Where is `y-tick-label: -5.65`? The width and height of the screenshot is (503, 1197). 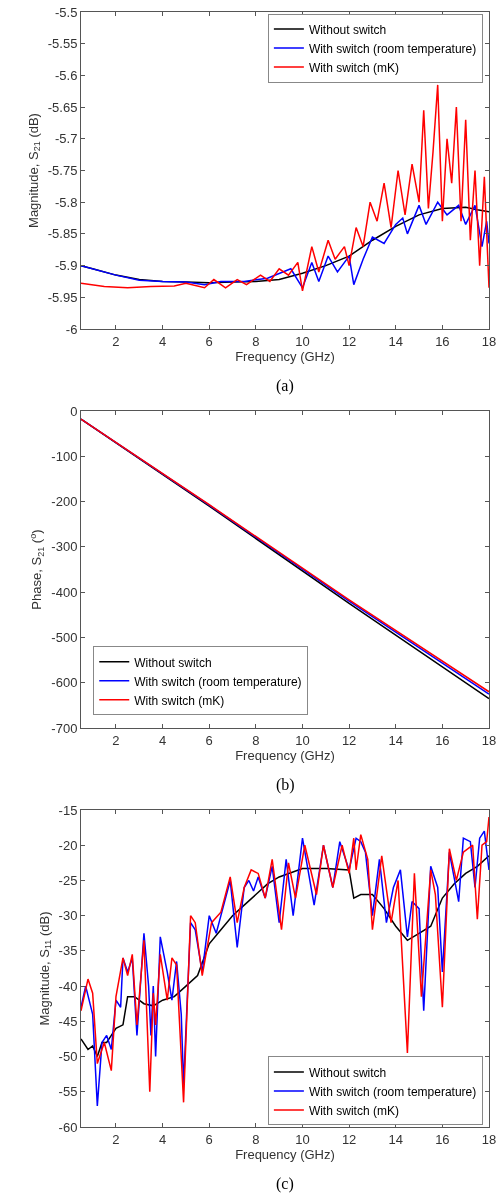 y-tick-label: -5.65 is located at coordinates (62, 107).